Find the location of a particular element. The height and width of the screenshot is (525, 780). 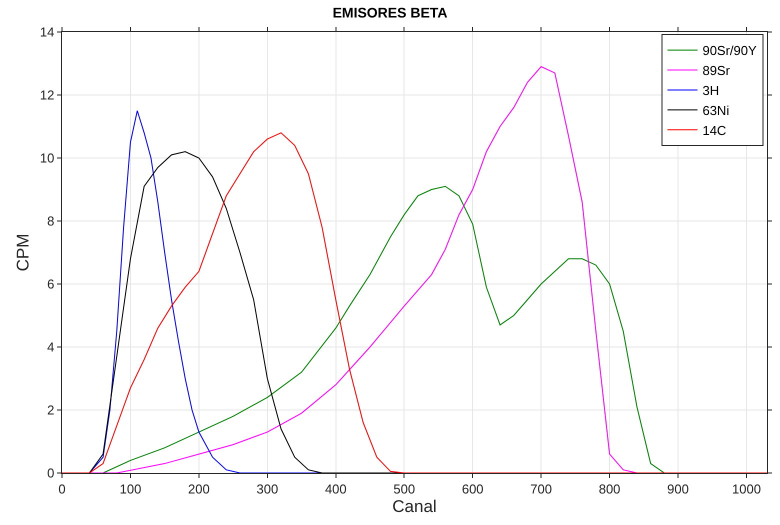

x-tick-label: 1000 is located at coordinates (746, 489).